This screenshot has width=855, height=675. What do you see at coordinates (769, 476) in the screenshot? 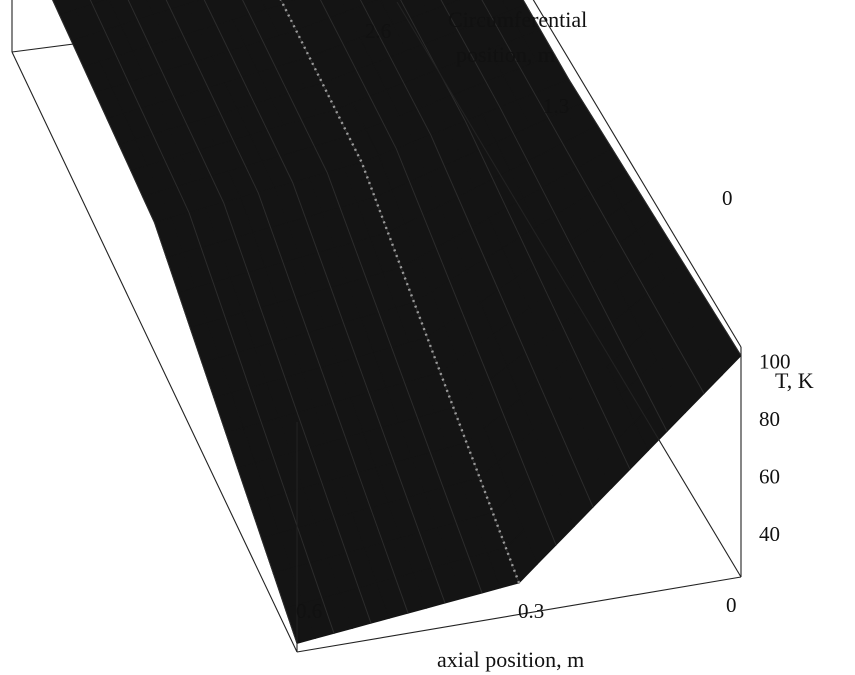
I see `z-tick-label: 60` at bounding box center [769, 476].